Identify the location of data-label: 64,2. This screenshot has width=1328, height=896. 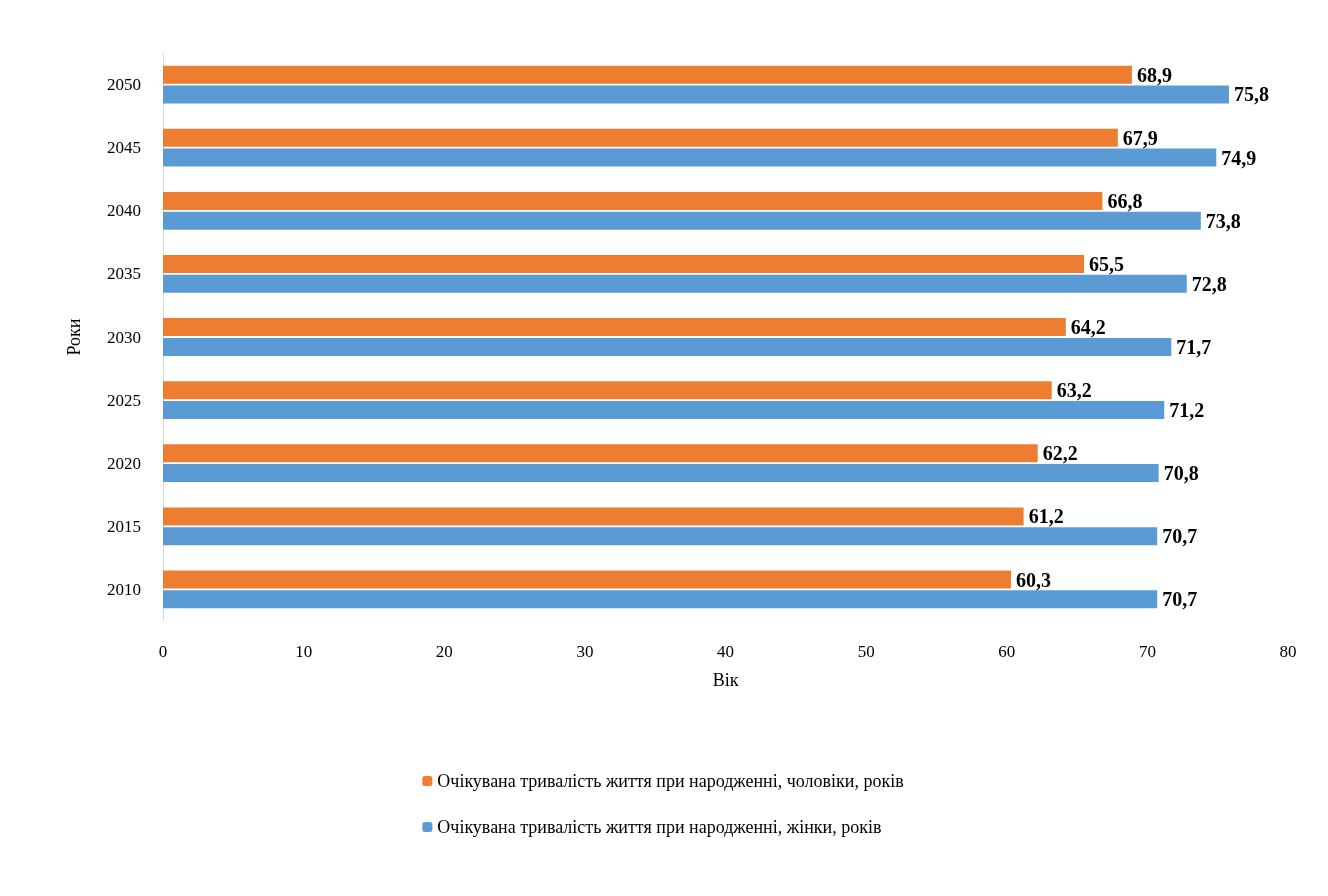
(1088, 327).